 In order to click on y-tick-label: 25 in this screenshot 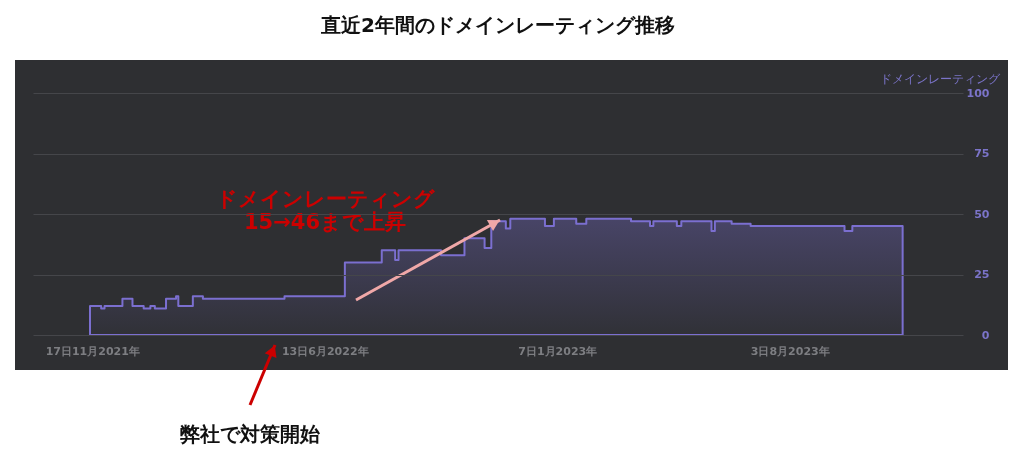, I will do `click(982, 274)`.